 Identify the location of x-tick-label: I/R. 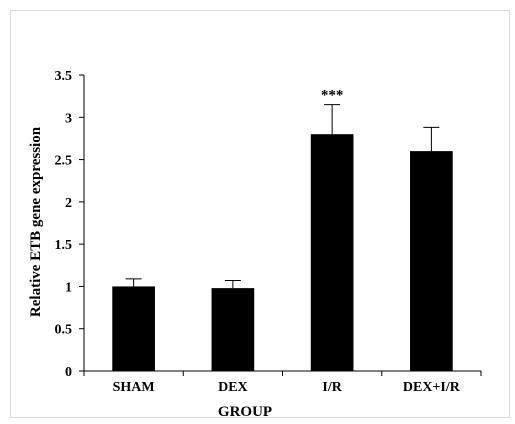
(332, 387).